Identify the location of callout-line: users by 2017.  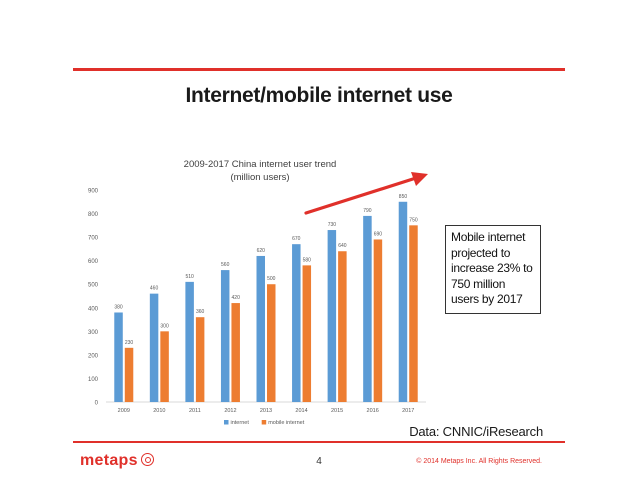
(487, 299).